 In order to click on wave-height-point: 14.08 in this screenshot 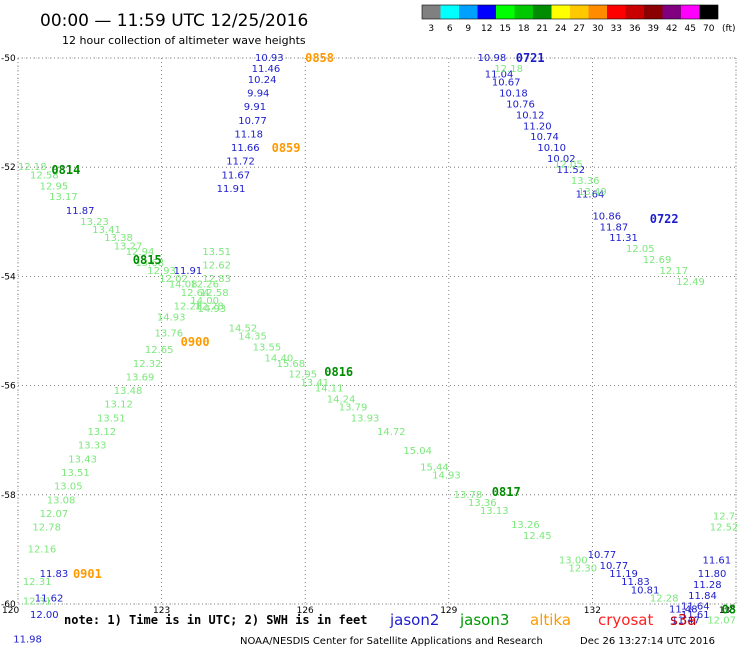, I will do `click(183, 285)`.